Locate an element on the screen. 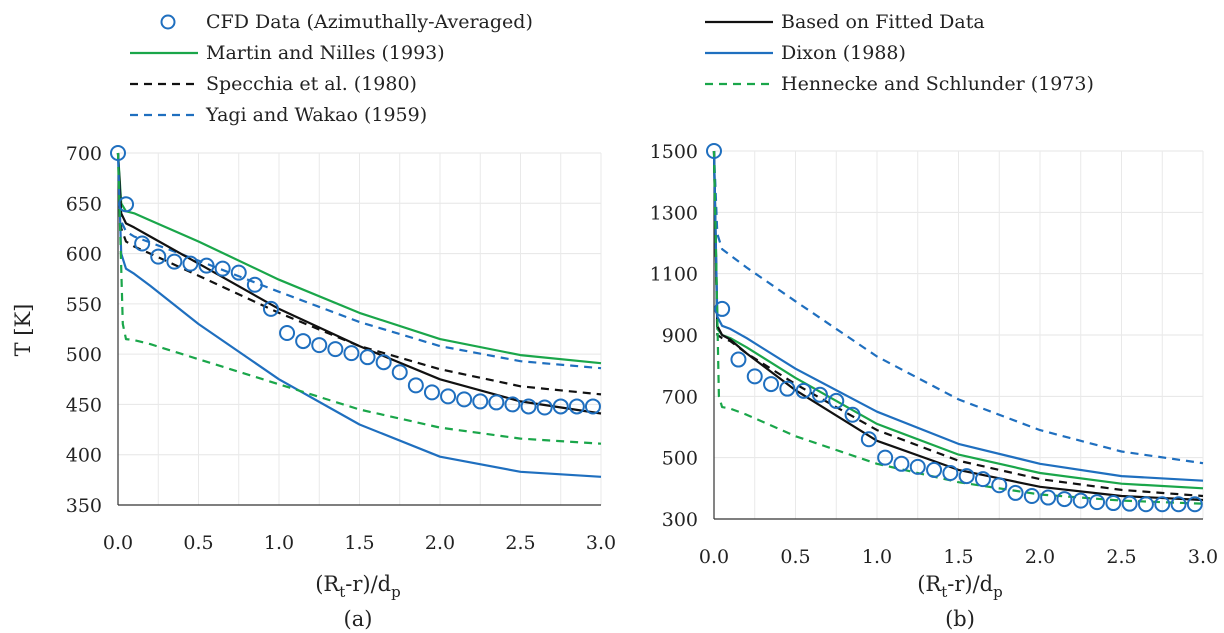 Image resolution: width=1224 pixels, height=633 pixels. x-tick-labels-b: 0.0 0.5 1.0 1.5 2.0 2.5 3.0 is located at coordinates (958, 557).